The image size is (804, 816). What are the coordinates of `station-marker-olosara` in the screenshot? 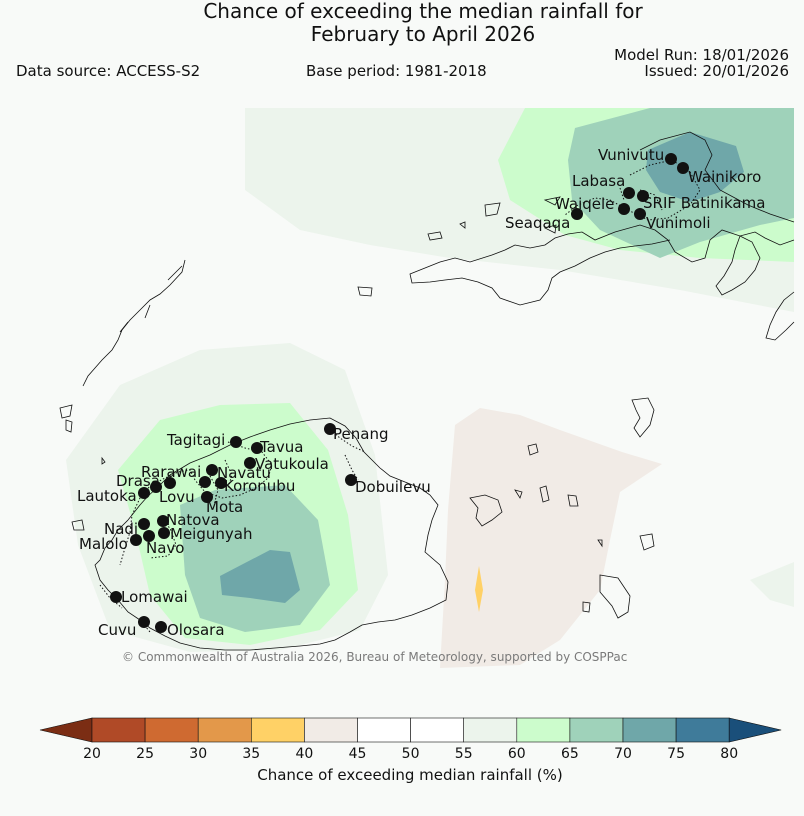 It's located at (161, 627).